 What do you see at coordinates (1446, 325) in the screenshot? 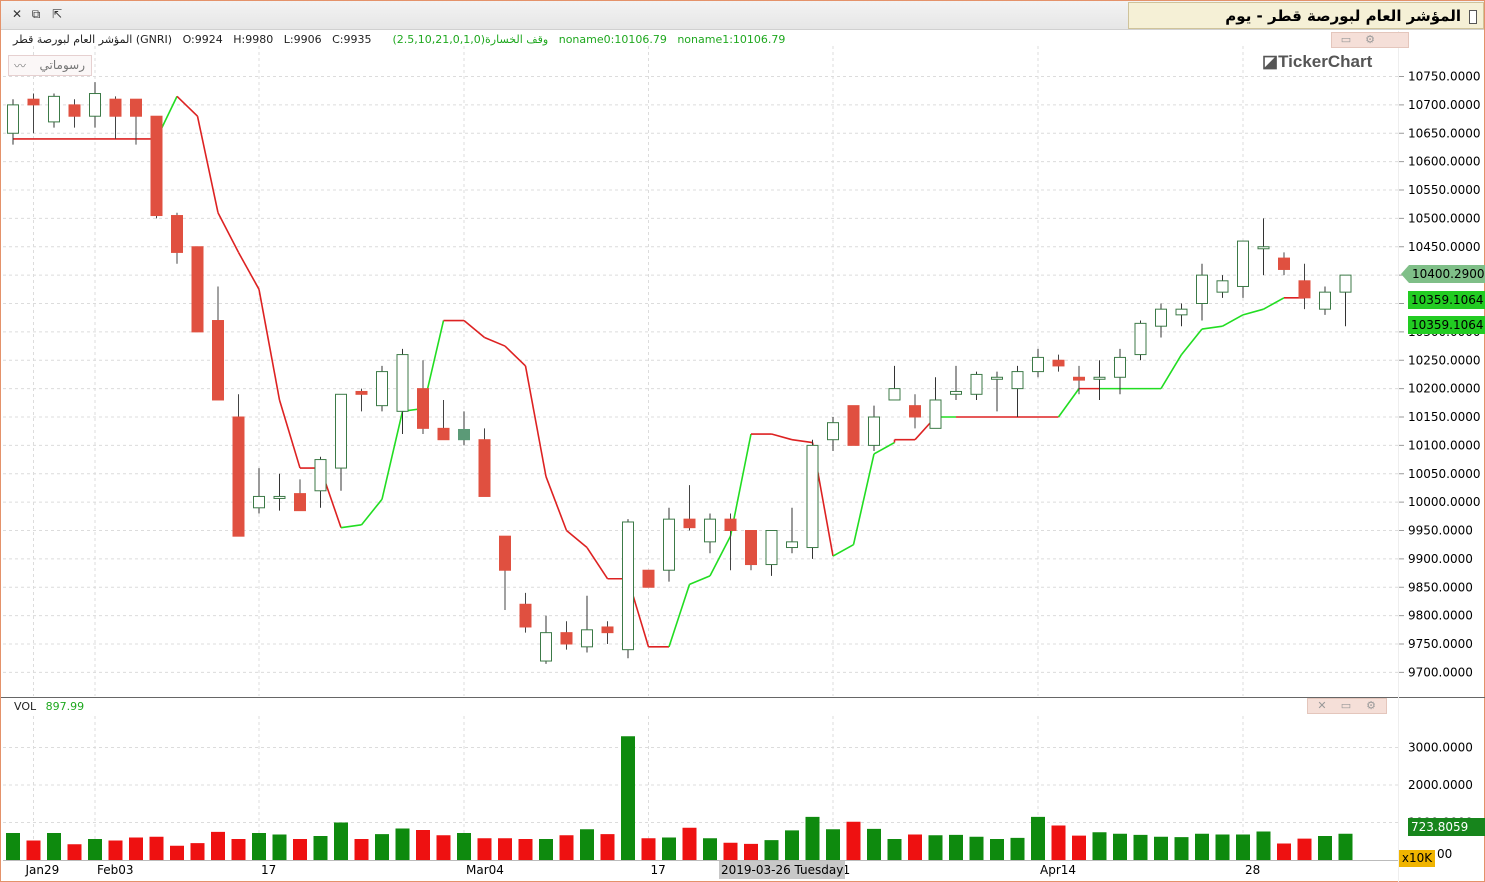
I see `indicator1-tag: 10359.1064` at bounding box center [1446, 325].